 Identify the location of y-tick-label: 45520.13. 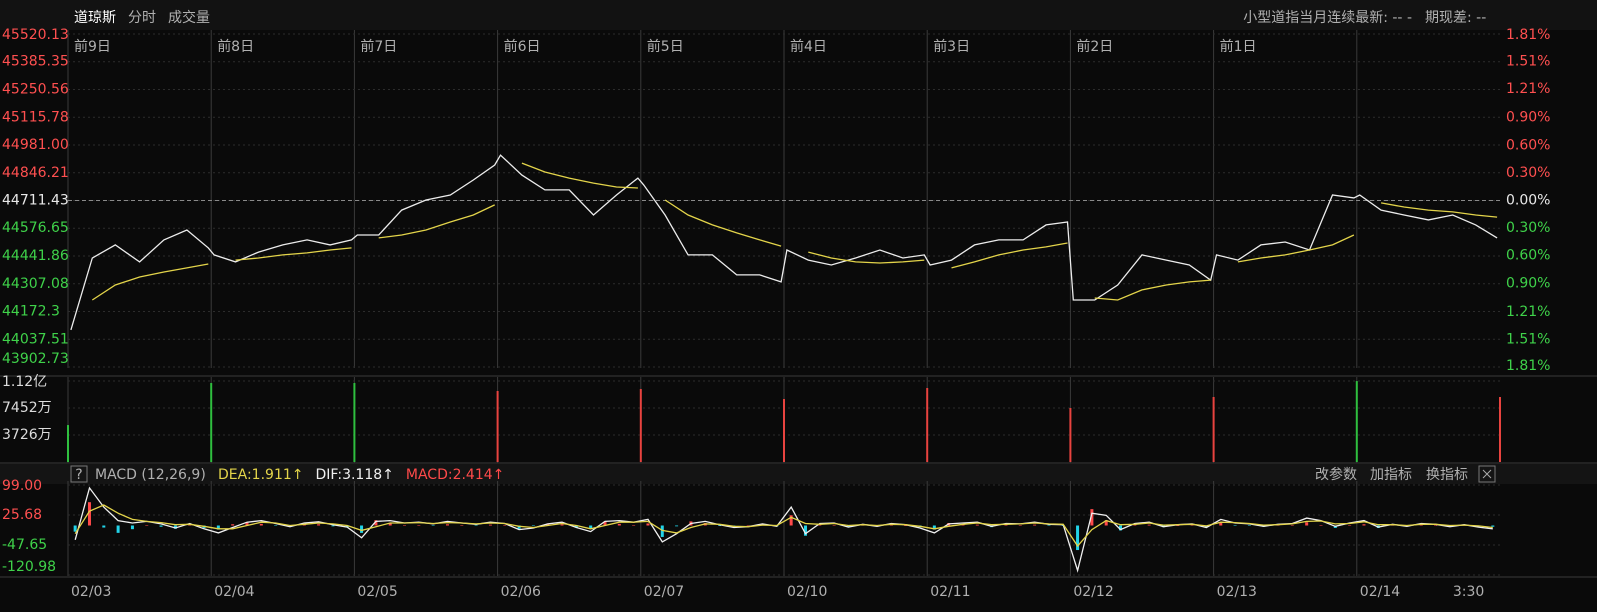
(35, 35).